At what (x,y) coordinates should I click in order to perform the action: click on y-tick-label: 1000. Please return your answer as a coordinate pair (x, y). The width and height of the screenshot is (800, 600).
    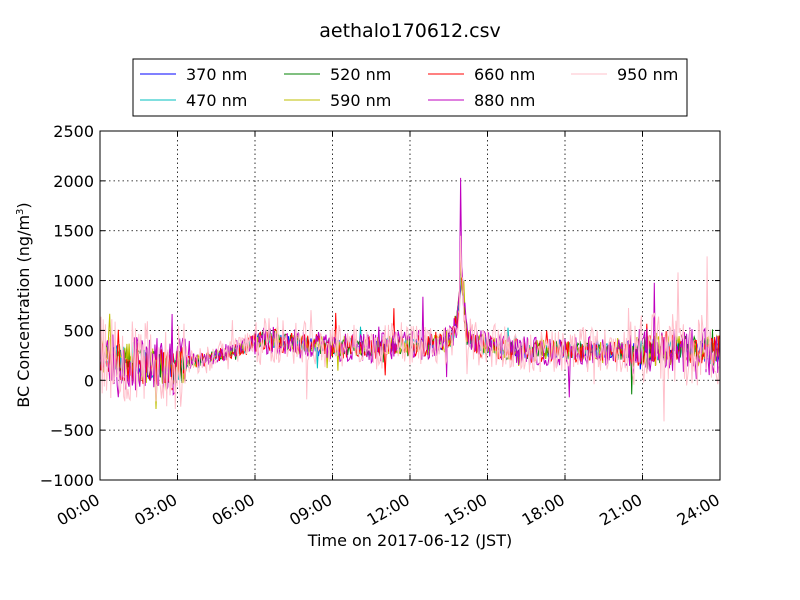
    Looking at the image, I should click on (73, 281).